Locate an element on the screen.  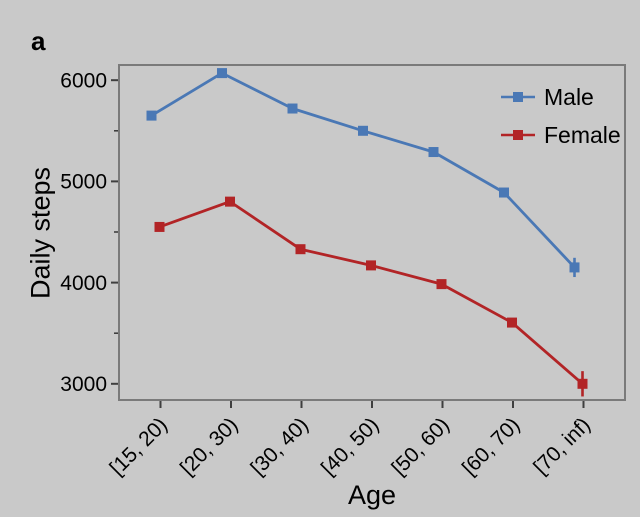
legend-label-male: Male is located at coordinates (569, 96).